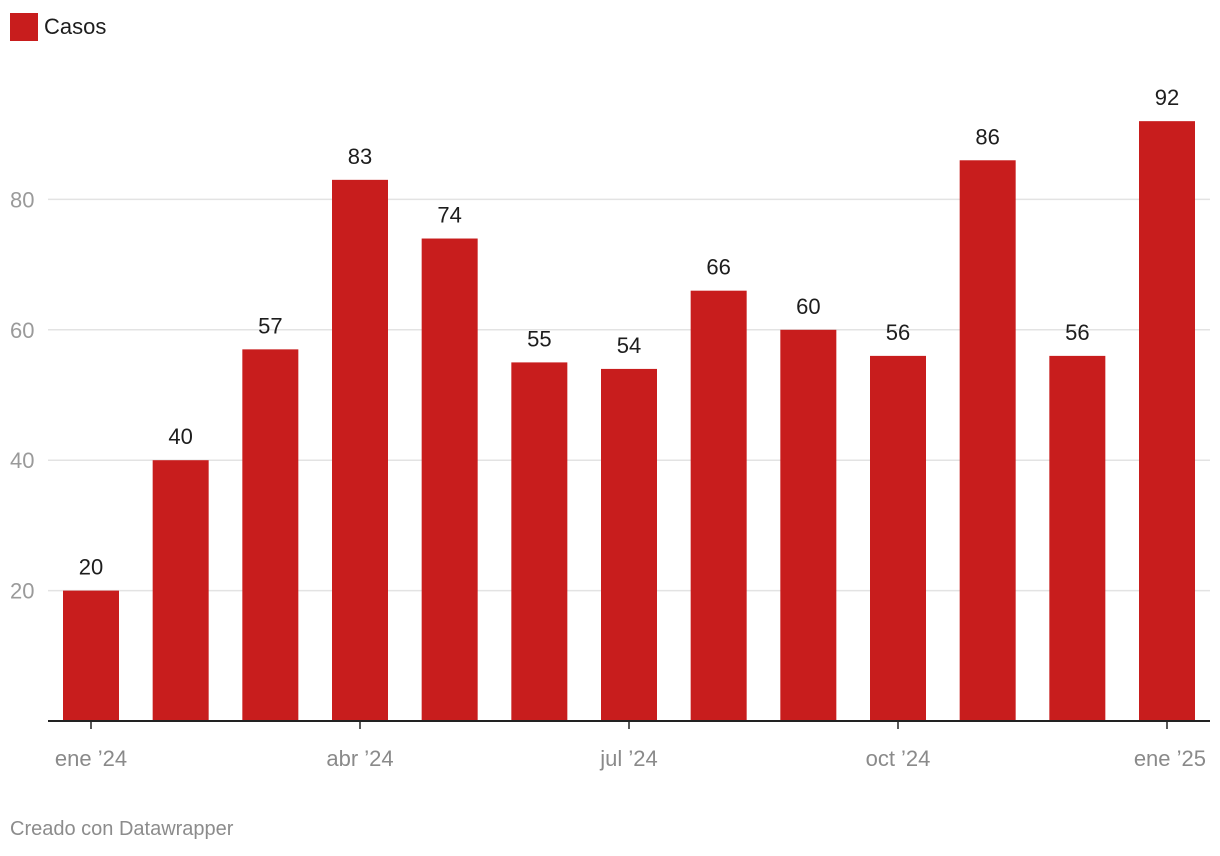 Image resolution: width=1220 pixels, height=856 pixels. Describe the element at coordinates (808, 306) in the screenshot. I see `data-label: 60` at that location.